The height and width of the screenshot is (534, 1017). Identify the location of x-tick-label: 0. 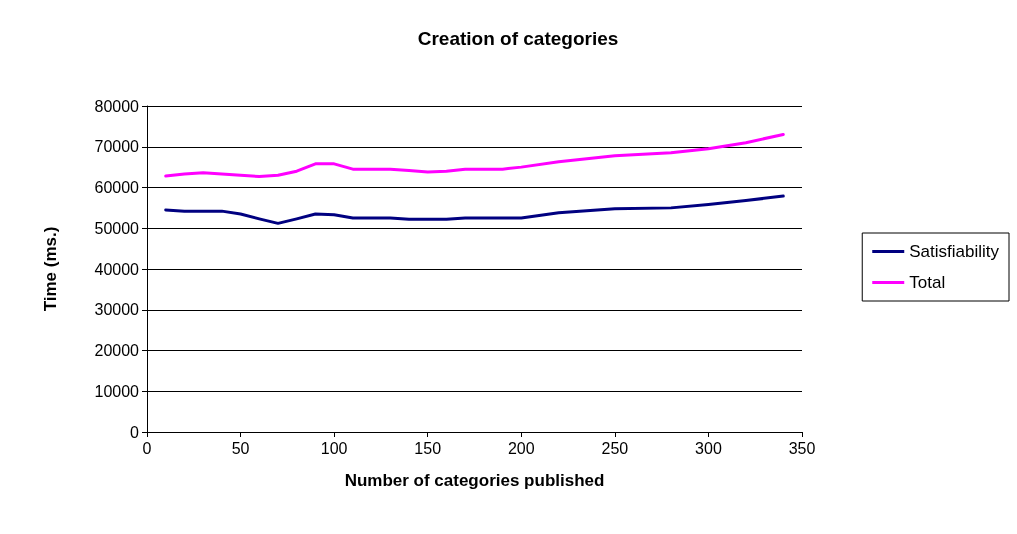
(147, 448).